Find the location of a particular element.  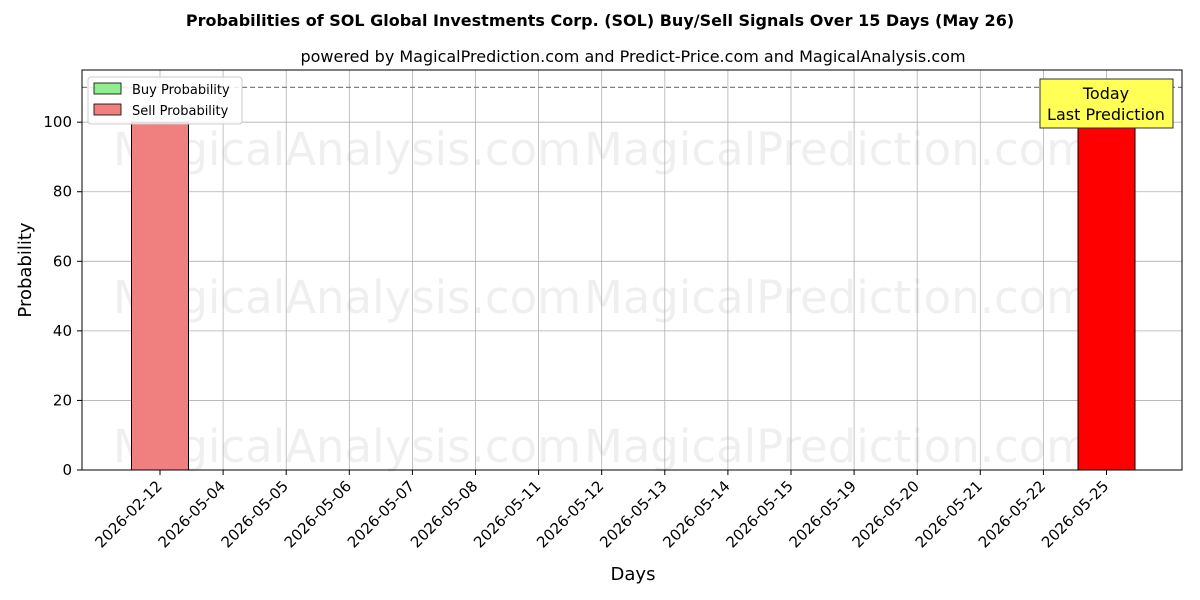

x-axis-label: Days is located at coordinates (633, 574).